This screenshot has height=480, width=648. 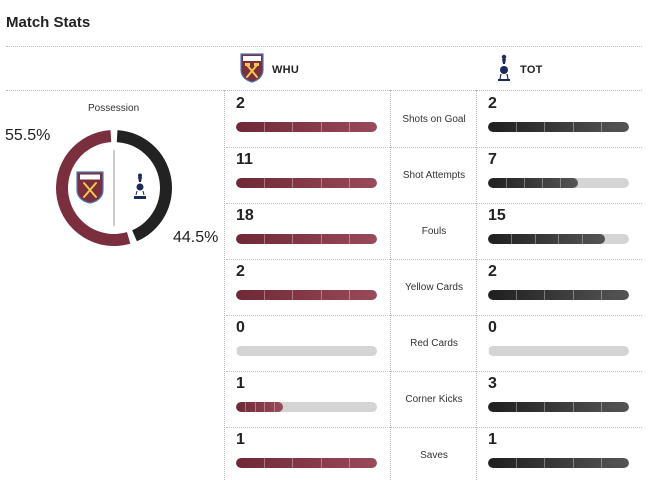 I want to click on away-team-header: TOT, so click(x=519, y=70).